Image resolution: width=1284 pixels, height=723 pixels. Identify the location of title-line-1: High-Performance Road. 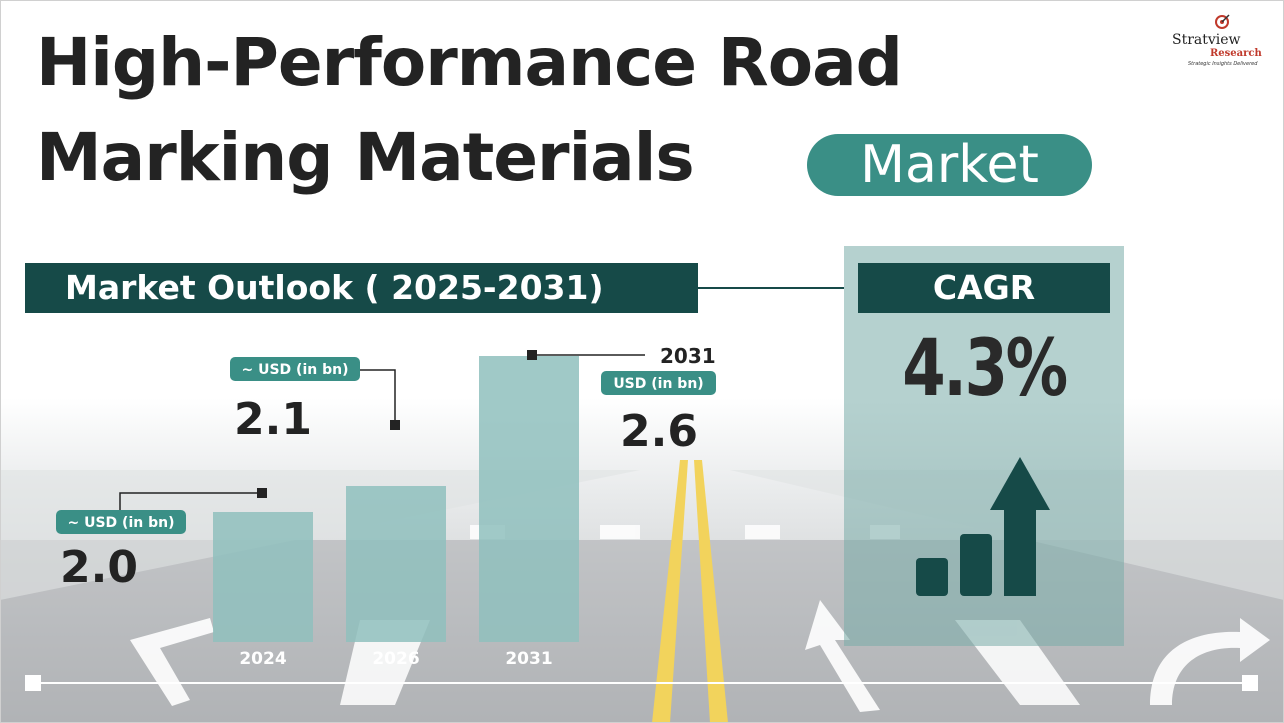
(469, 62).